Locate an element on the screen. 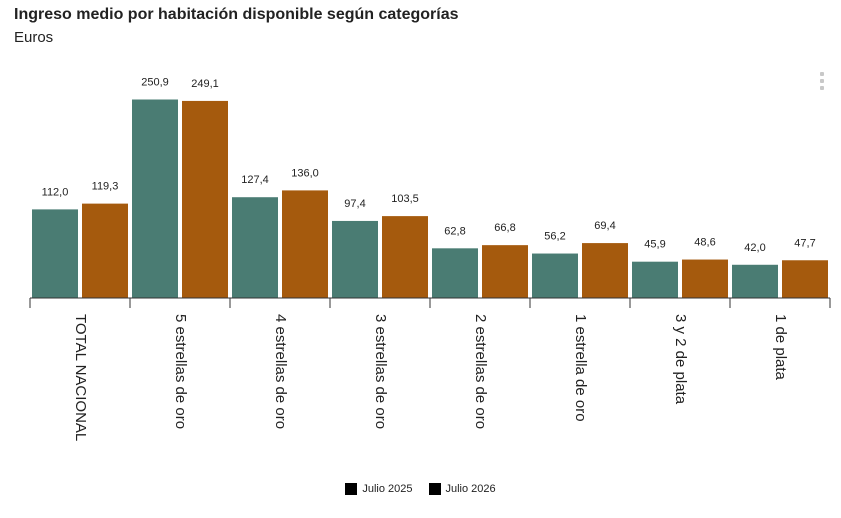  legend-item-2025: Julio 2025 is located at coordinates (379, 489).